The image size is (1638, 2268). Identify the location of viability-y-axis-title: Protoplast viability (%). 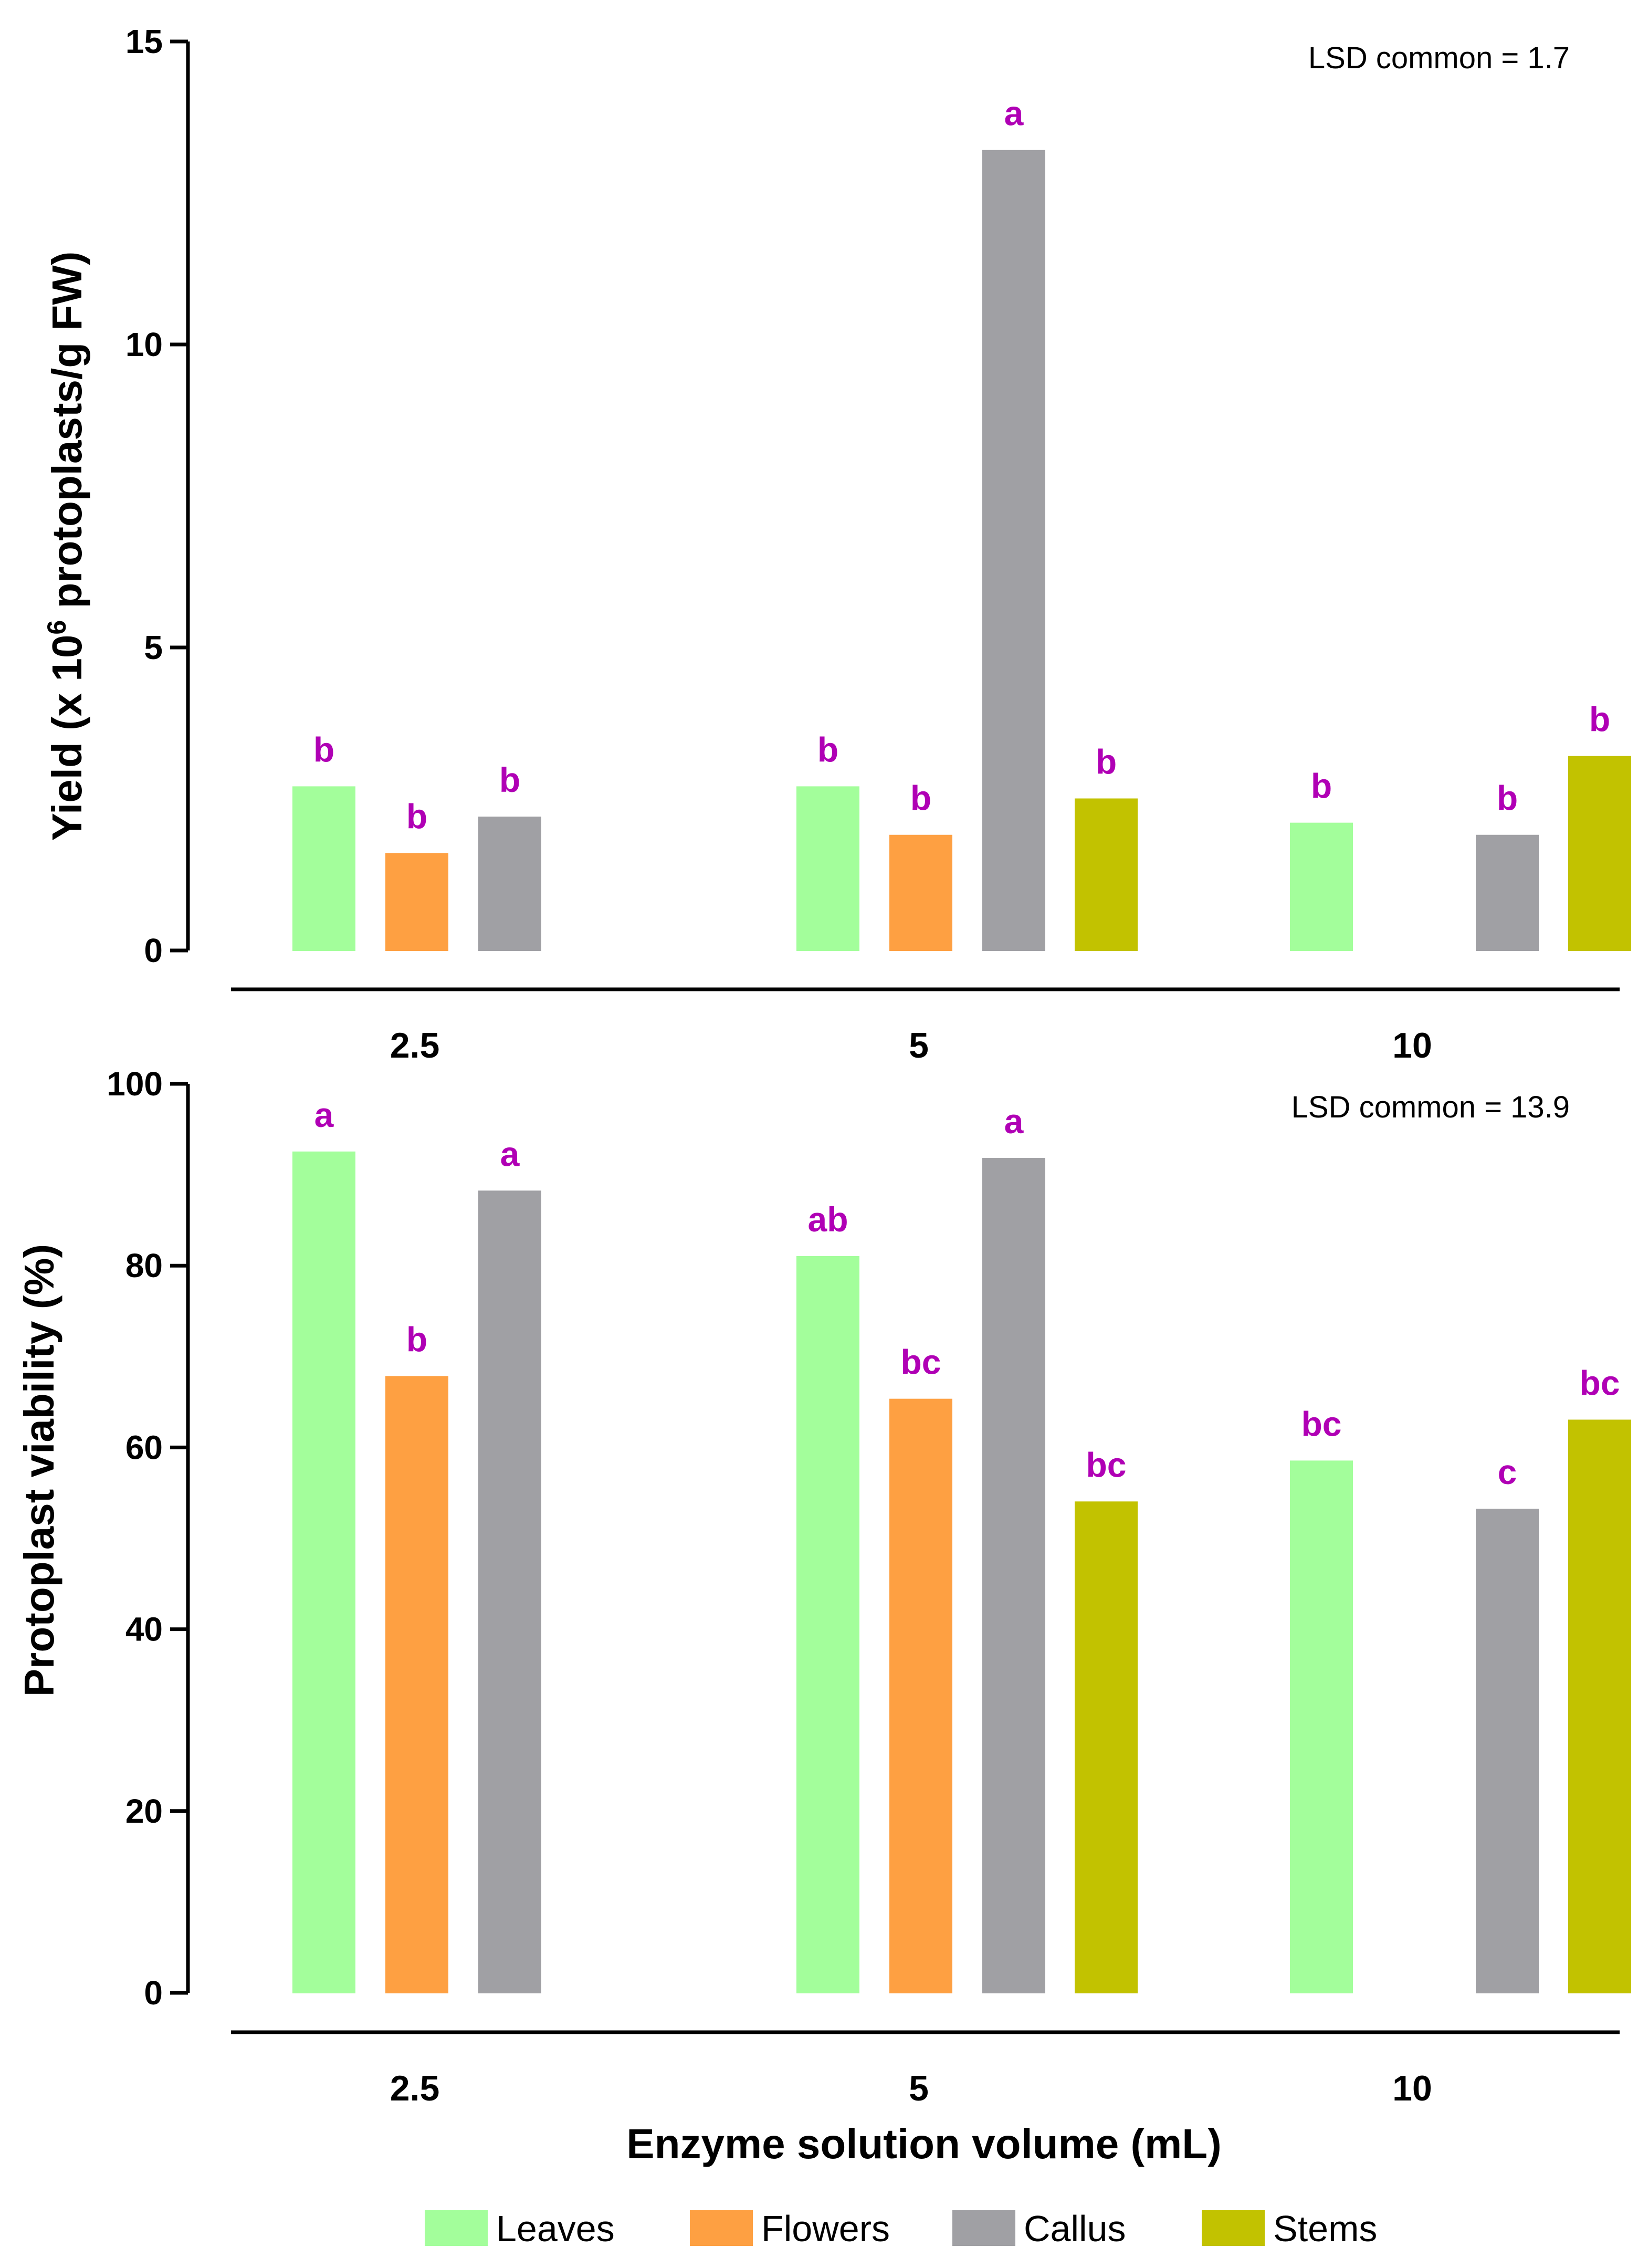
(39, 1470).